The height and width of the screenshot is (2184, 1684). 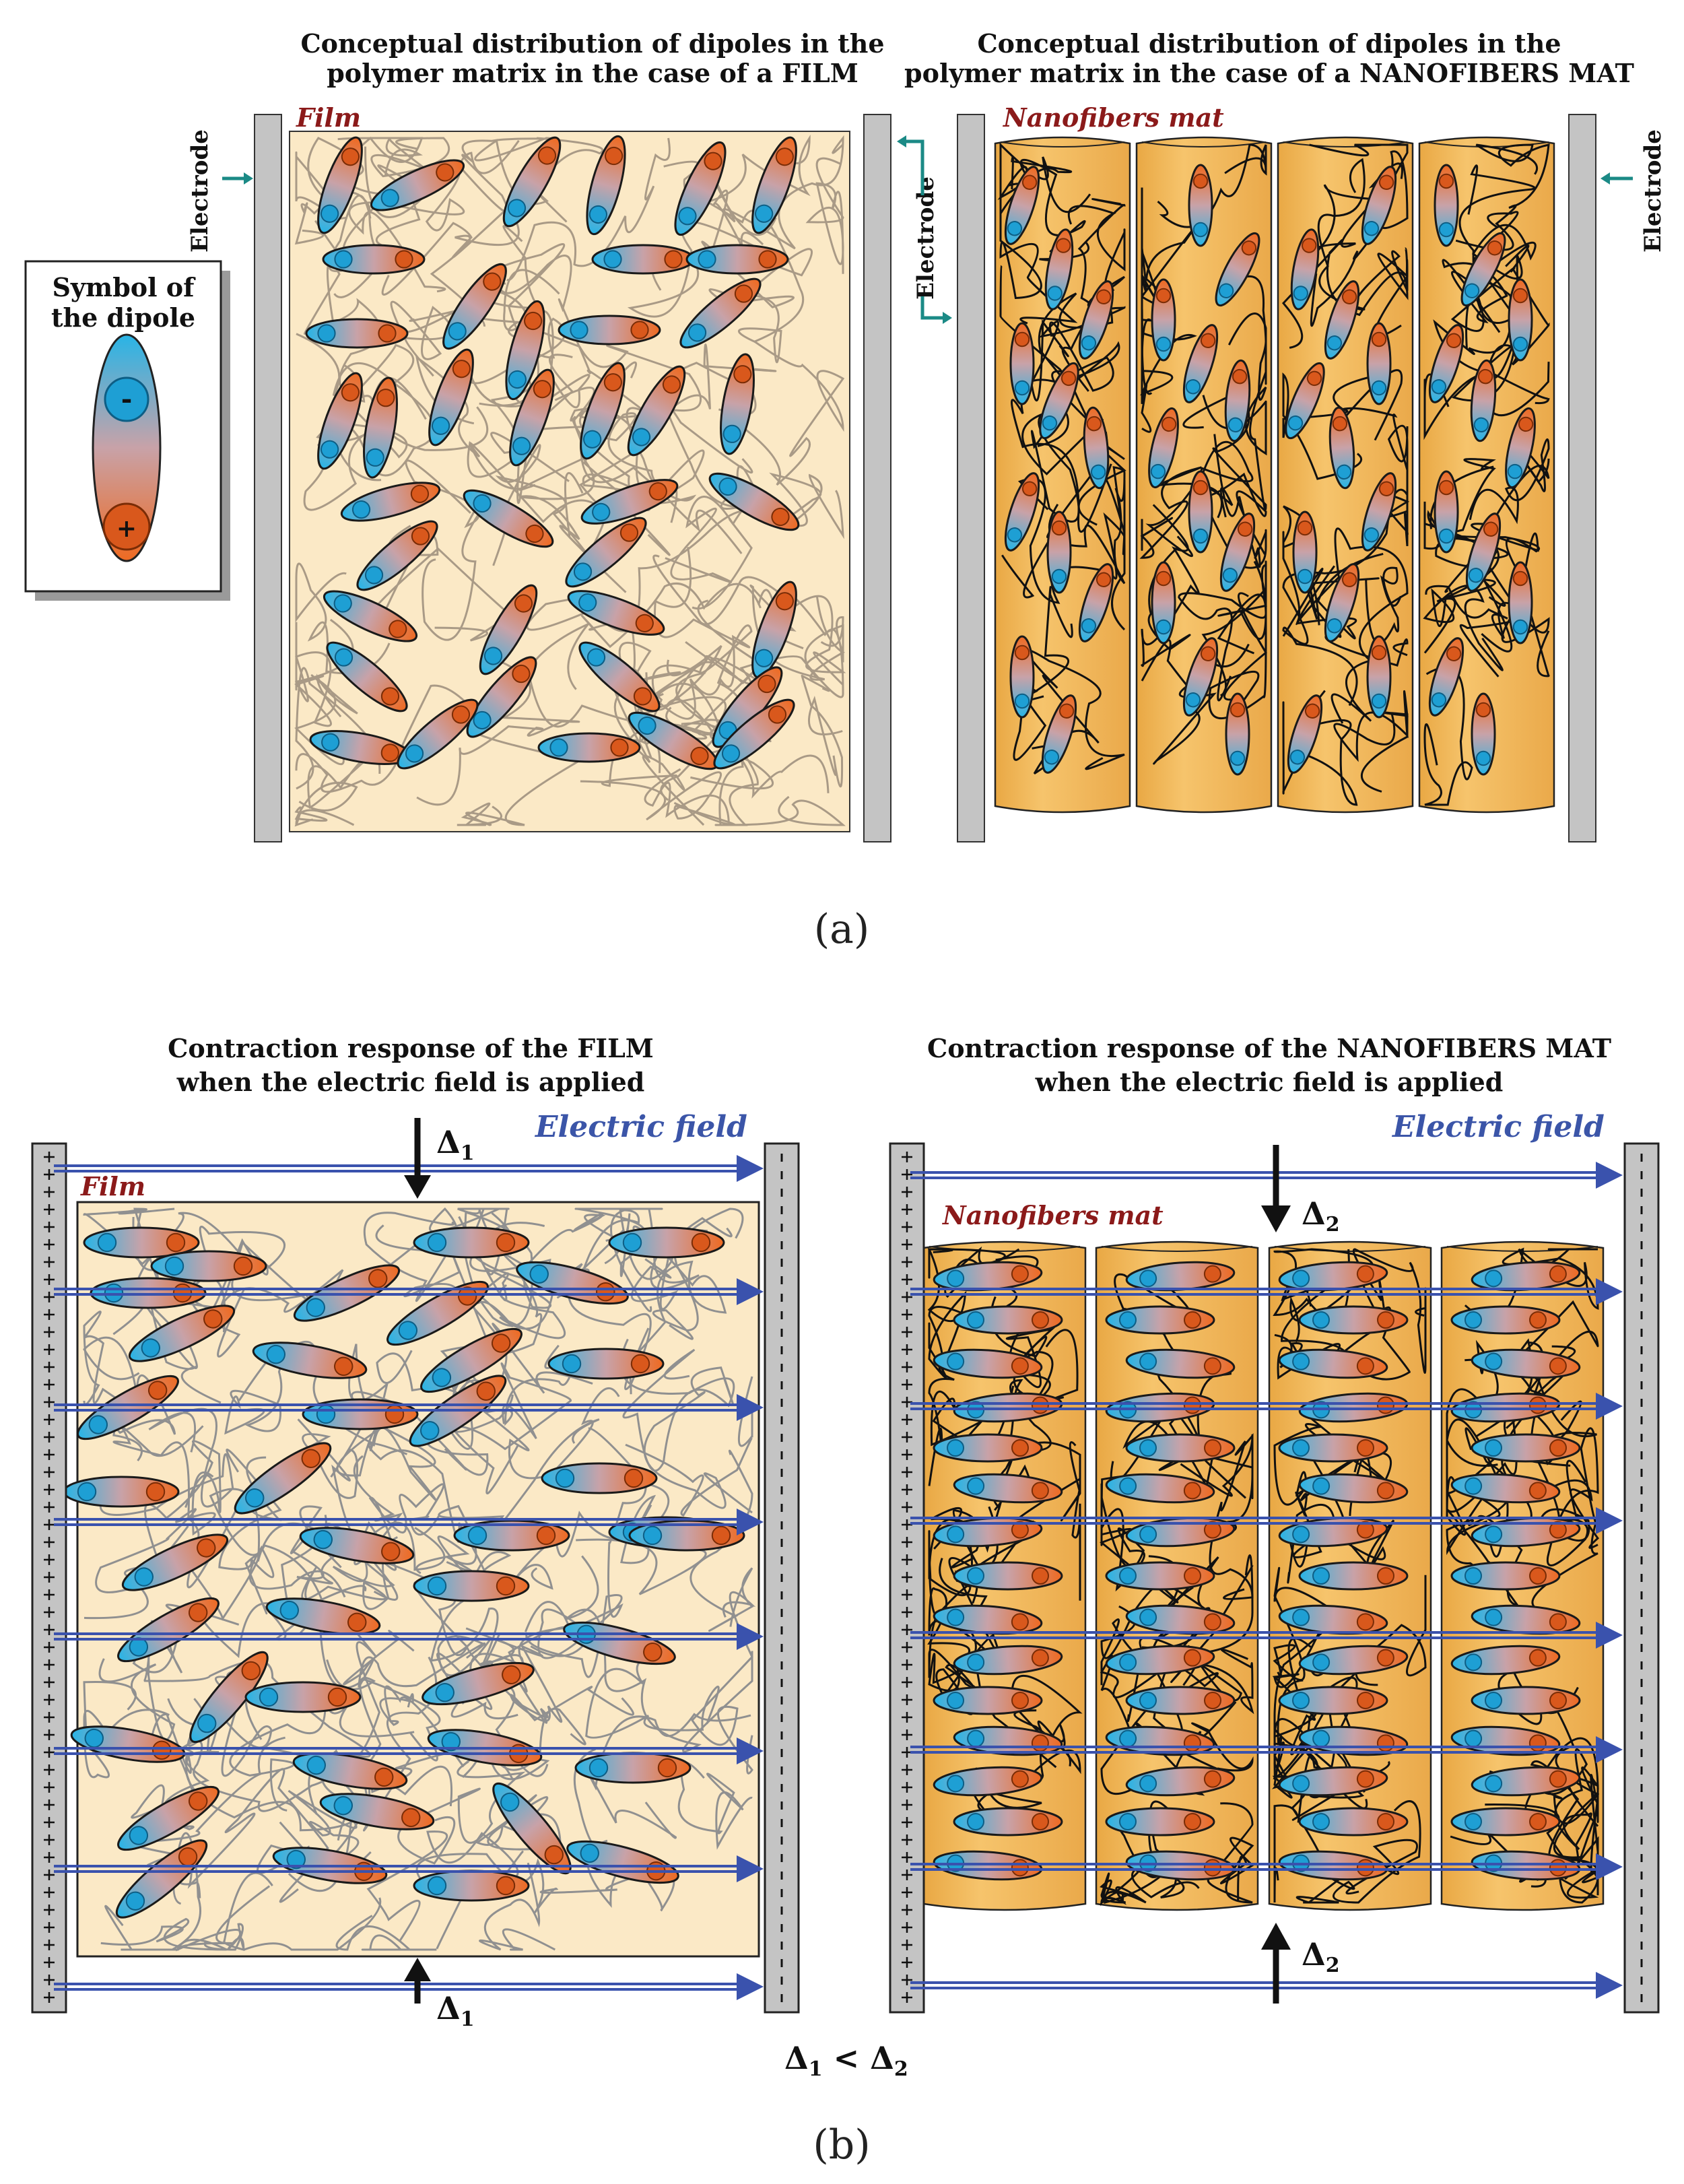 What do you see at coordinates (1113, 118) in the screenshot?
I see `nanofibers-a-label: Nanofibers mat` at bounding box center [1113, 118].